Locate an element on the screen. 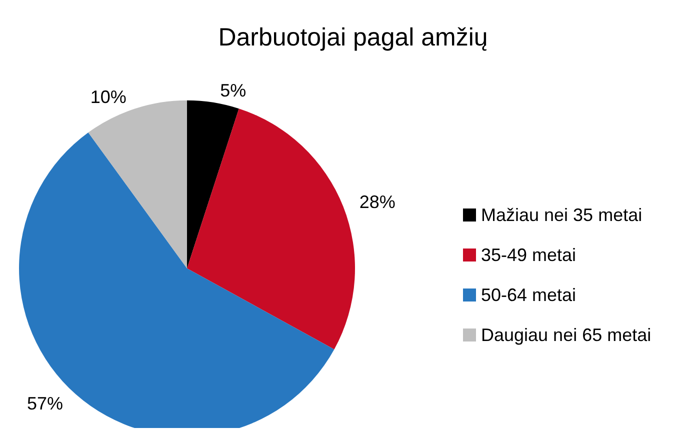  data-label: 5% is located at coordinates (233, 90).